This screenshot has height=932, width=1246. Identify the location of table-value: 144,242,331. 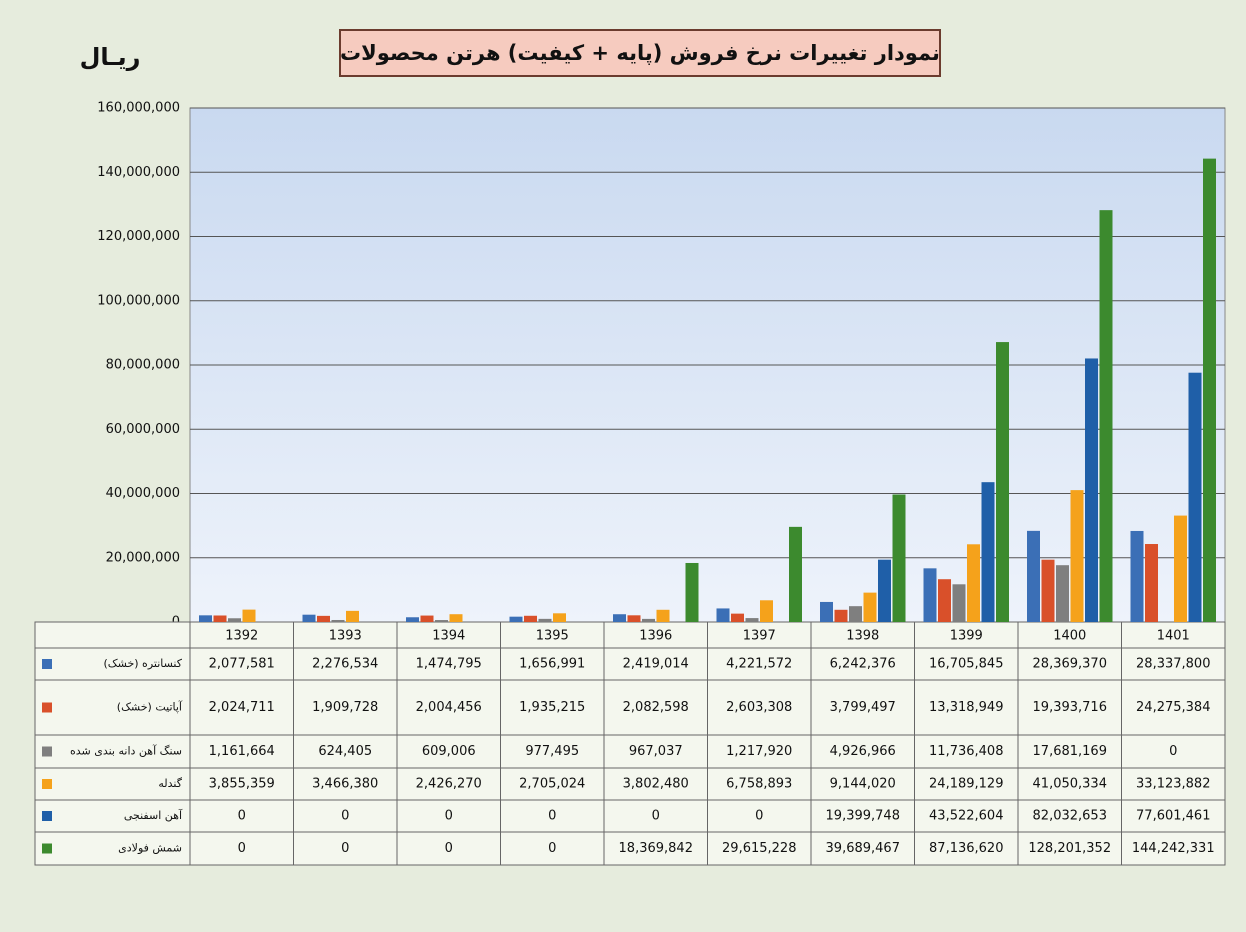
(1173, 848).